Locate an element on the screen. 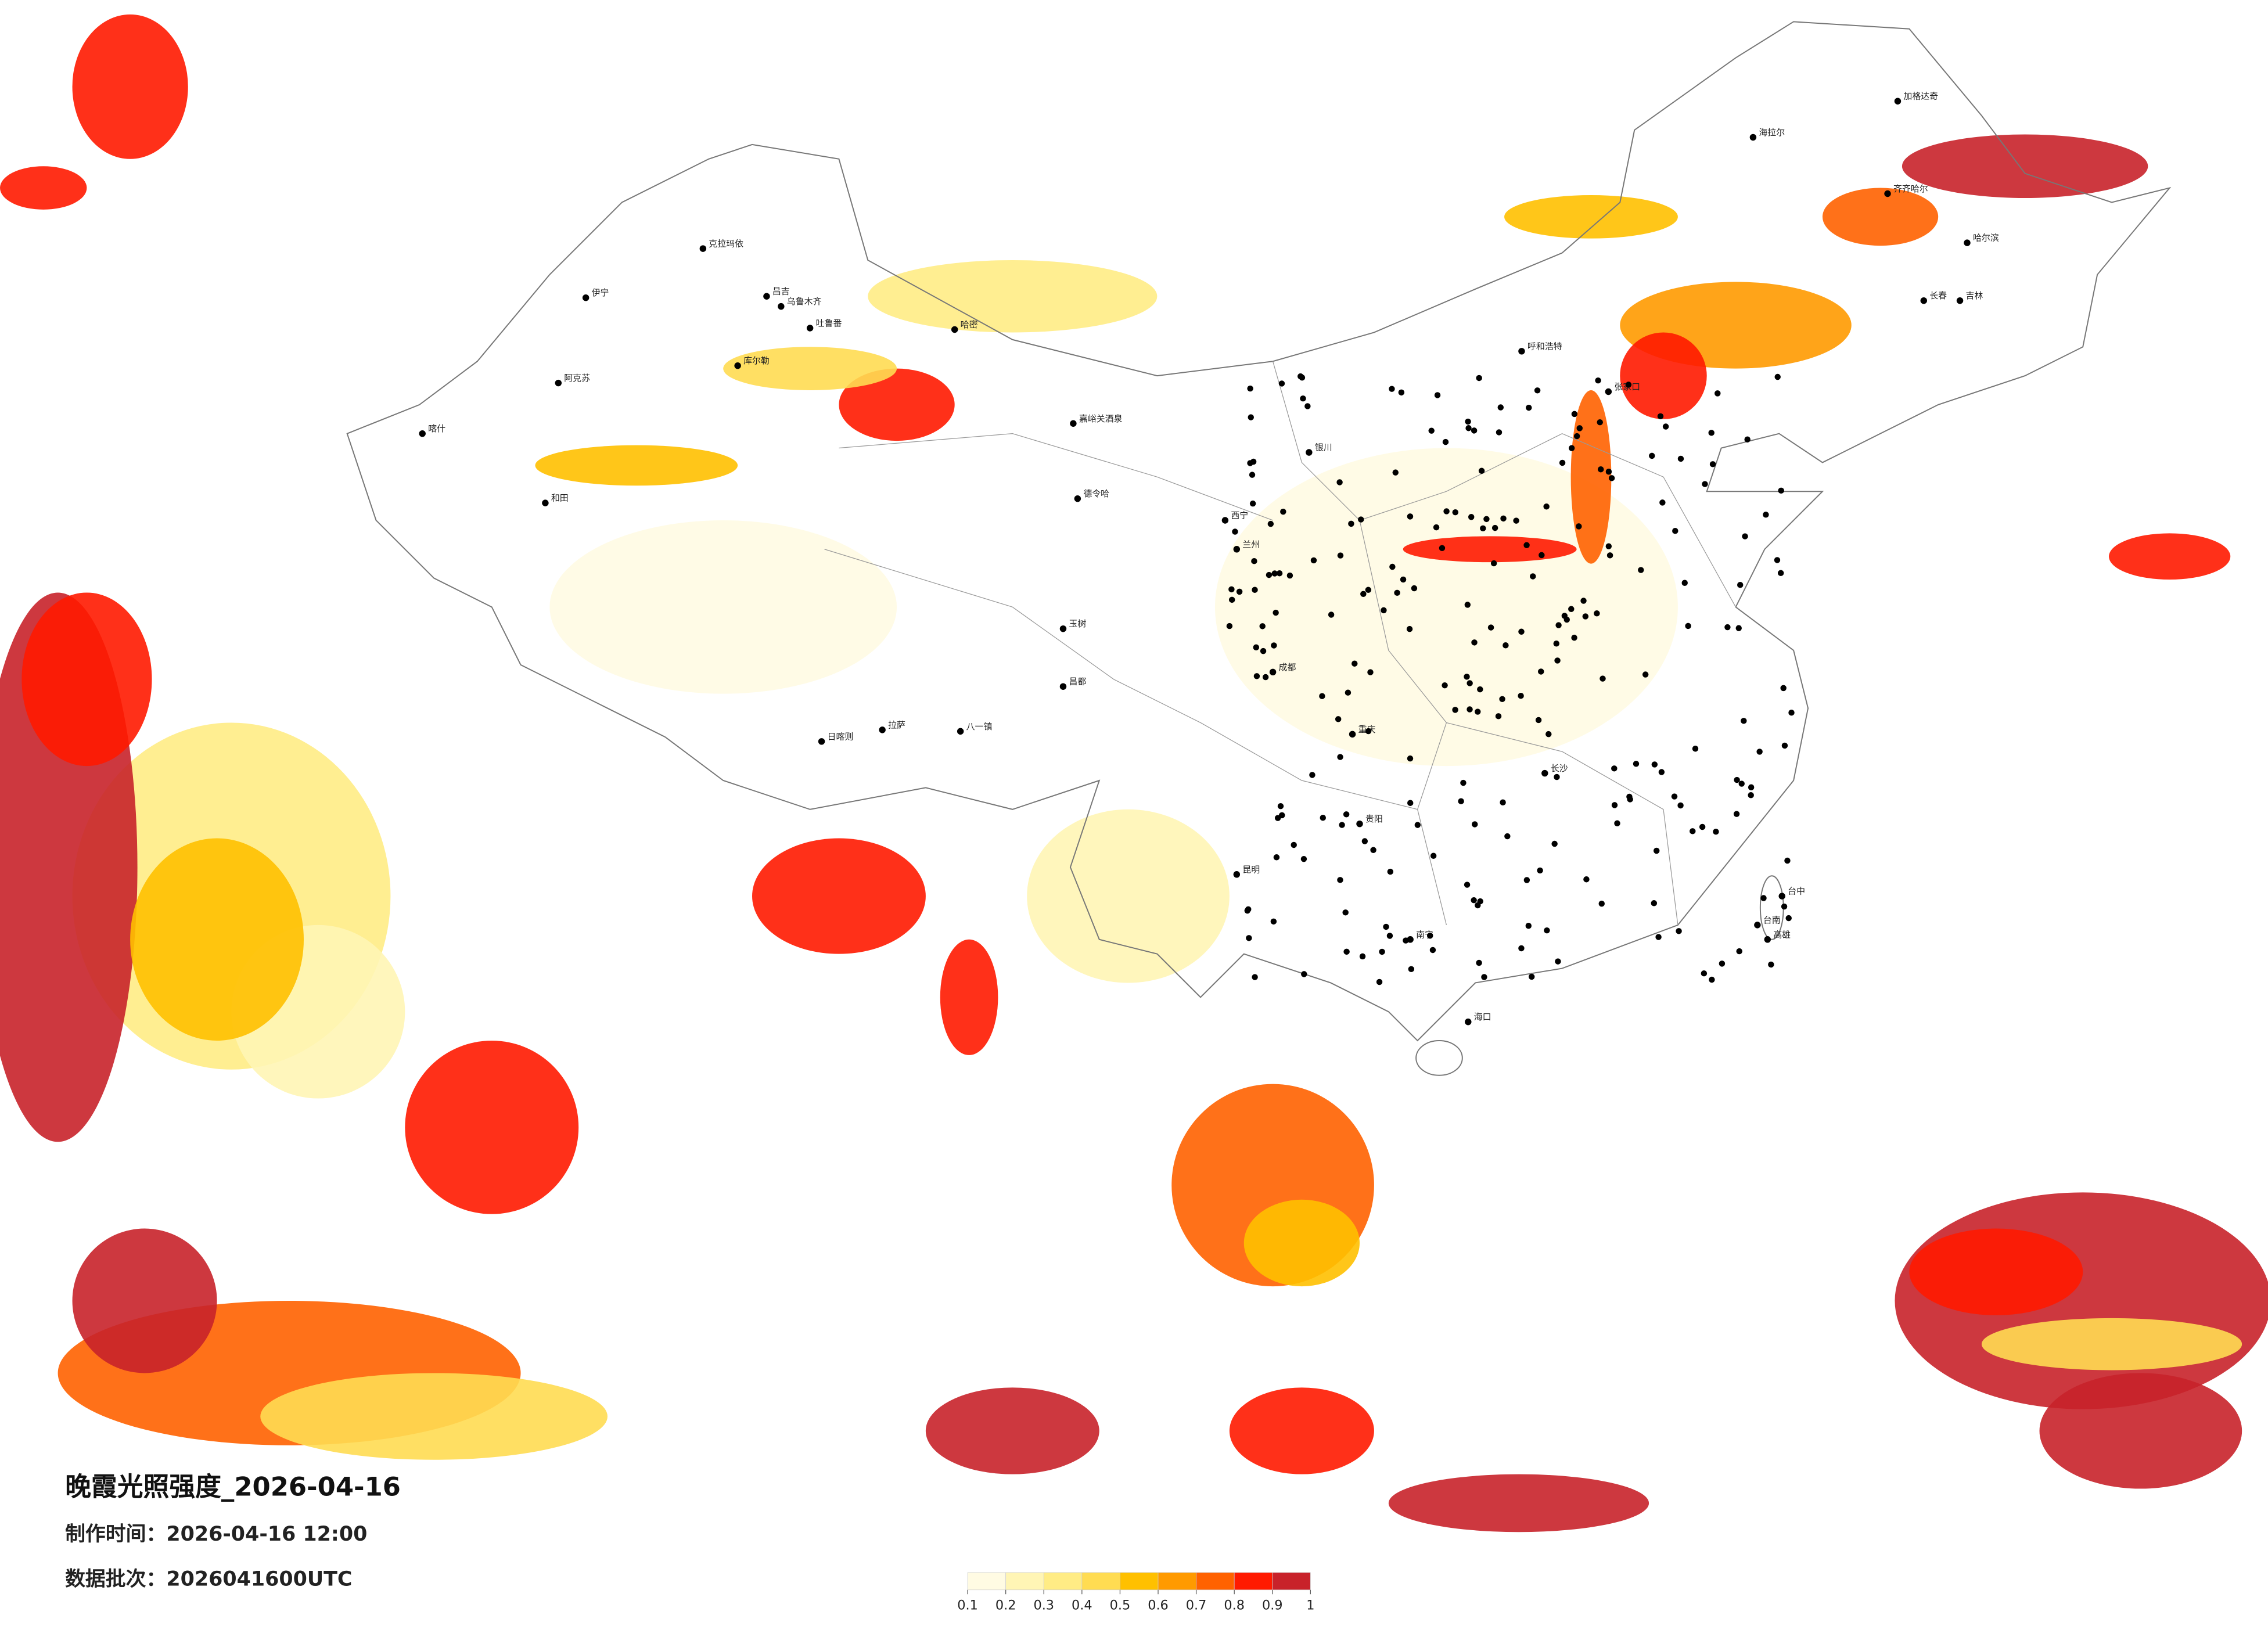  city-label: 阿克苏 is located at coordinates (577, 378).